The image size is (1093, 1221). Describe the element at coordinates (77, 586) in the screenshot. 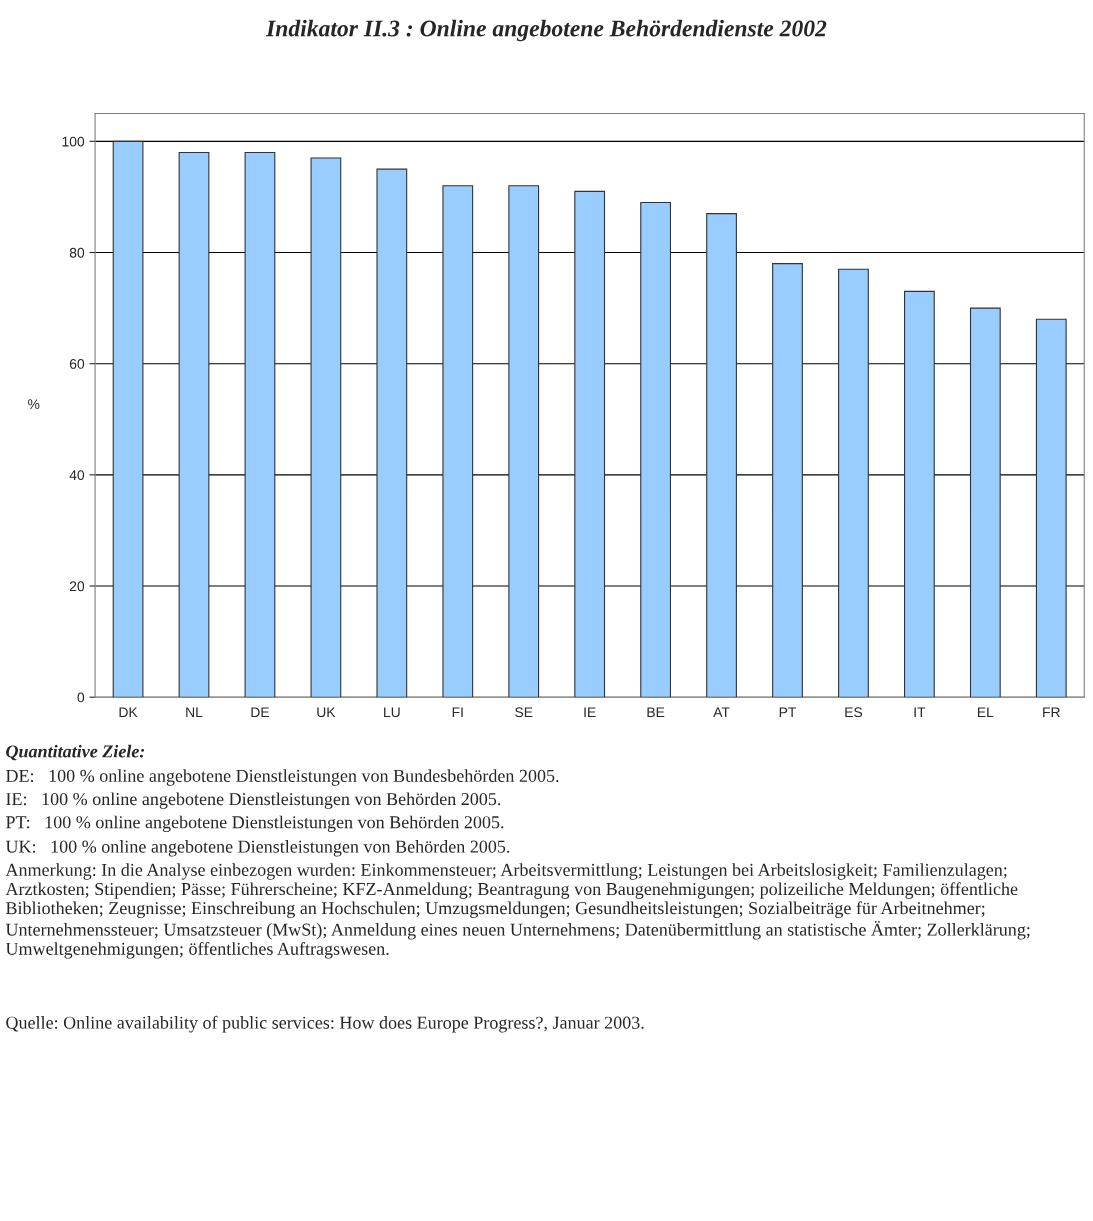

I see `y-tick-label: 20` at that location.